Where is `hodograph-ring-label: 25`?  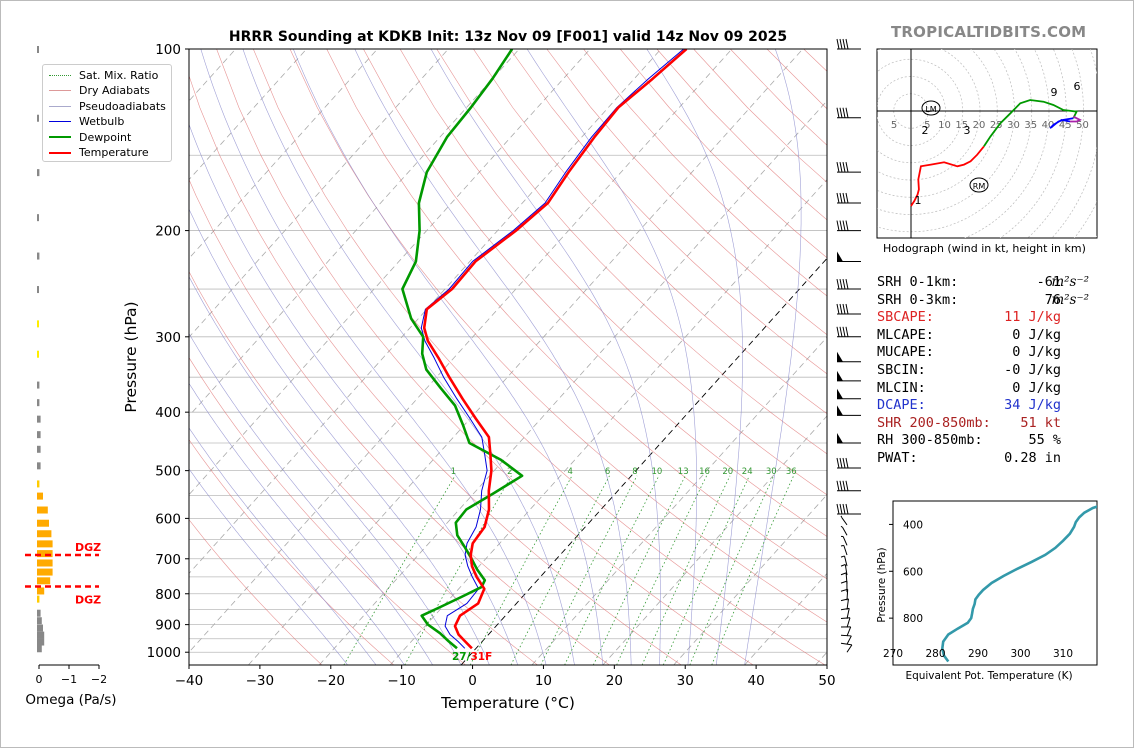
hodograph-ring-label: 25 is located at coordinates (996, 125).